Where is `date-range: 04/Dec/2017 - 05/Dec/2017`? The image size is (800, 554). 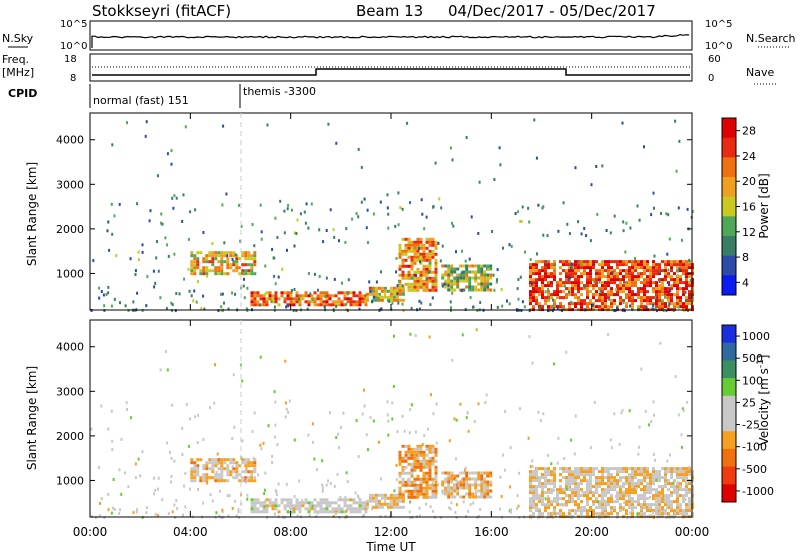 date-range: 04/Dec/2017 - 05/Dec/2017 is located at coordinates (552, 11).